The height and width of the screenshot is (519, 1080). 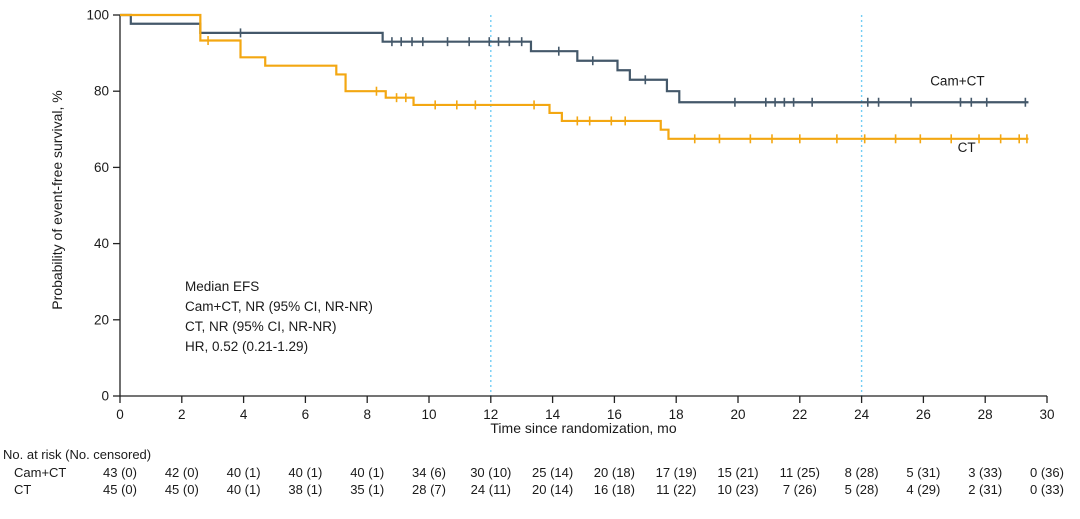 What do you see at coordinates (306, 414) in the screenshot?
I see `x-tick-label: 6` at bounding box center [306, 414].